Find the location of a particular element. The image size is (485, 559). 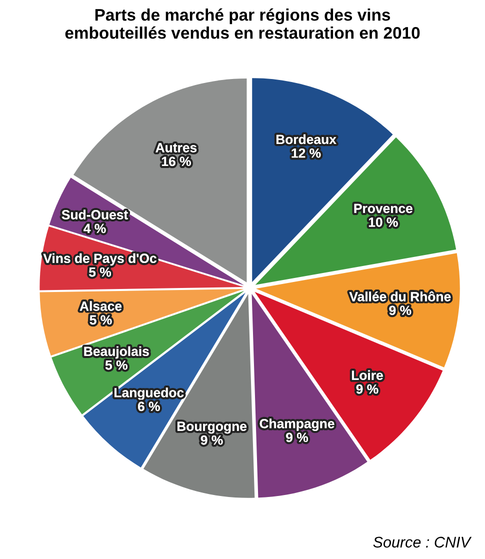

data-label: 6 % is located at coordinates (149, 407).